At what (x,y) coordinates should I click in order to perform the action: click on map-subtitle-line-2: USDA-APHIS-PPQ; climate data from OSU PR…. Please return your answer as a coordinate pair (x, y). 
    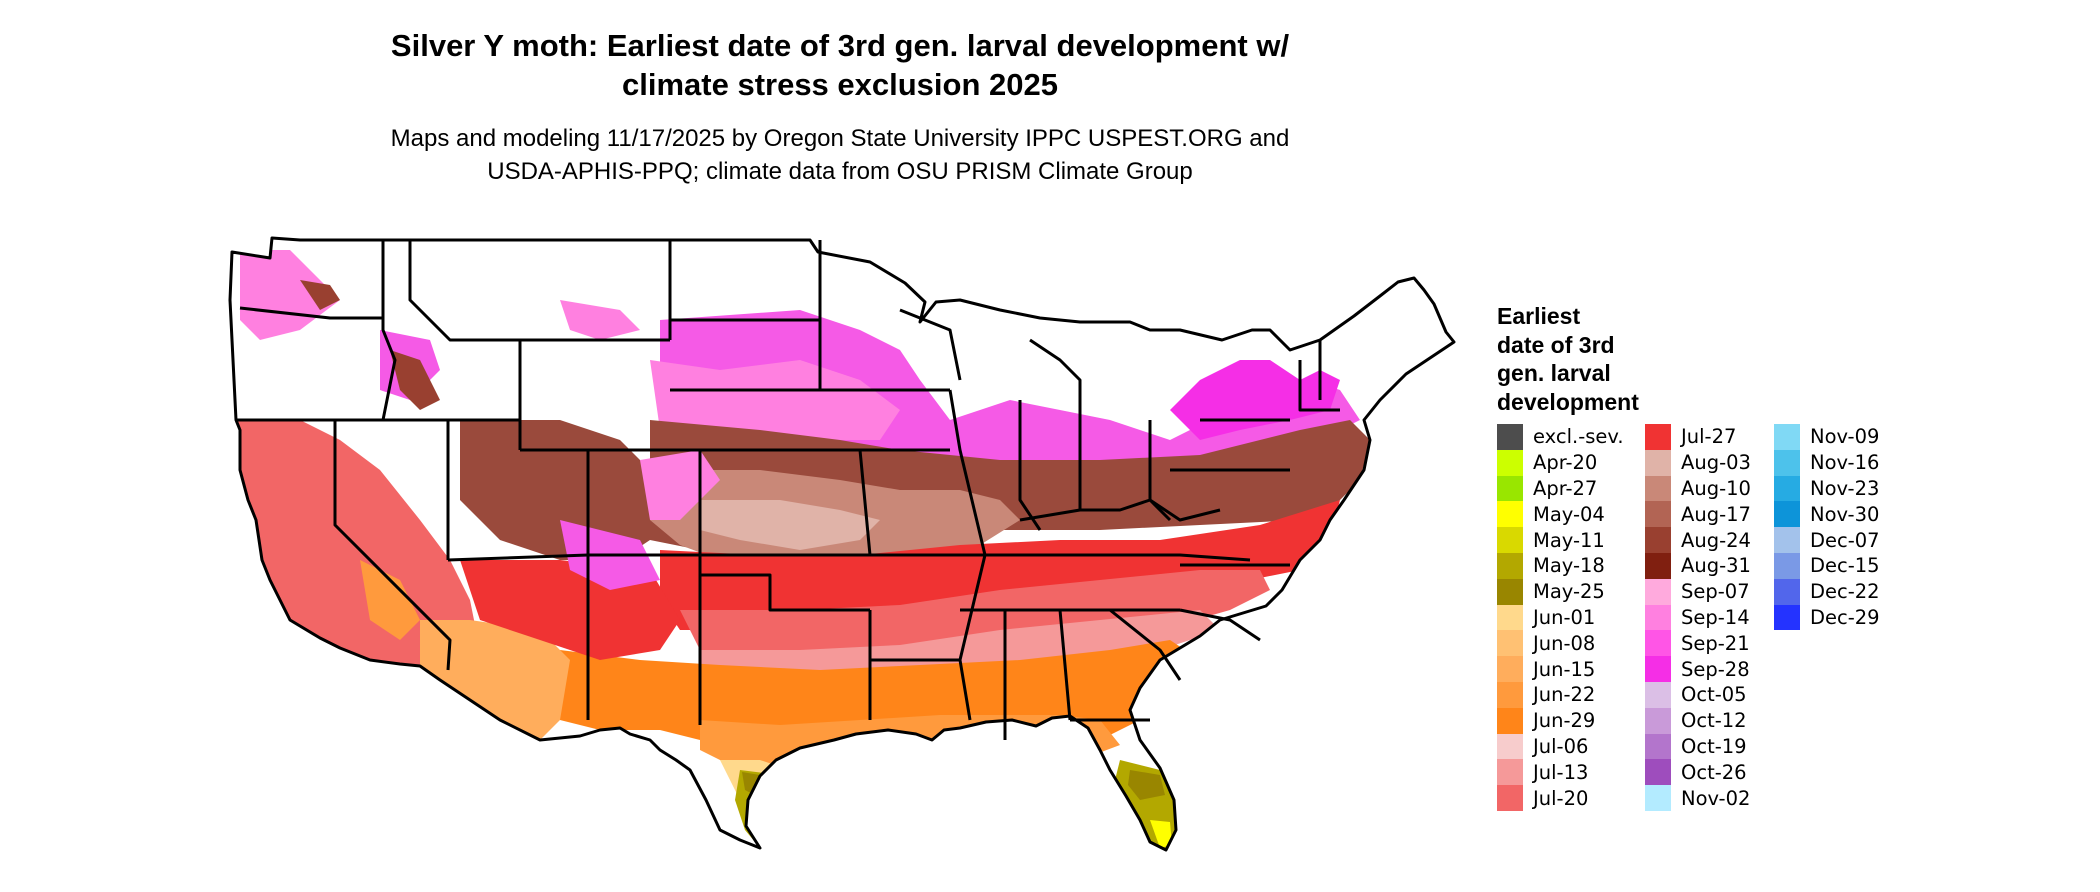
    Looking at the image, I should click on (840, 171).